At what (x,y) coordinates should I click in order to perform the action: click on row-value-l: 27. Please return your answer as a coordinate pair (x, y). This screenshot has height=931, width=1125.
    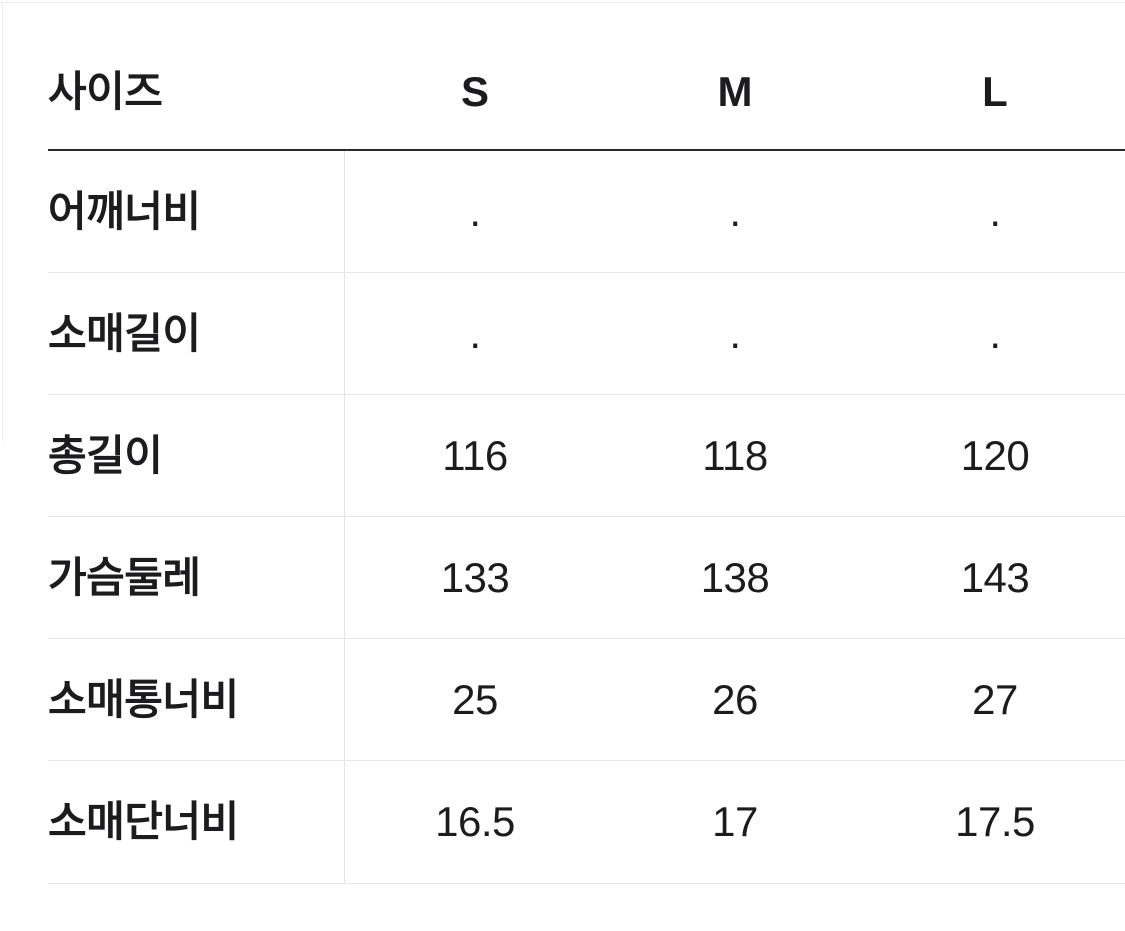
    Looking at the image, I should click on (995, 699).